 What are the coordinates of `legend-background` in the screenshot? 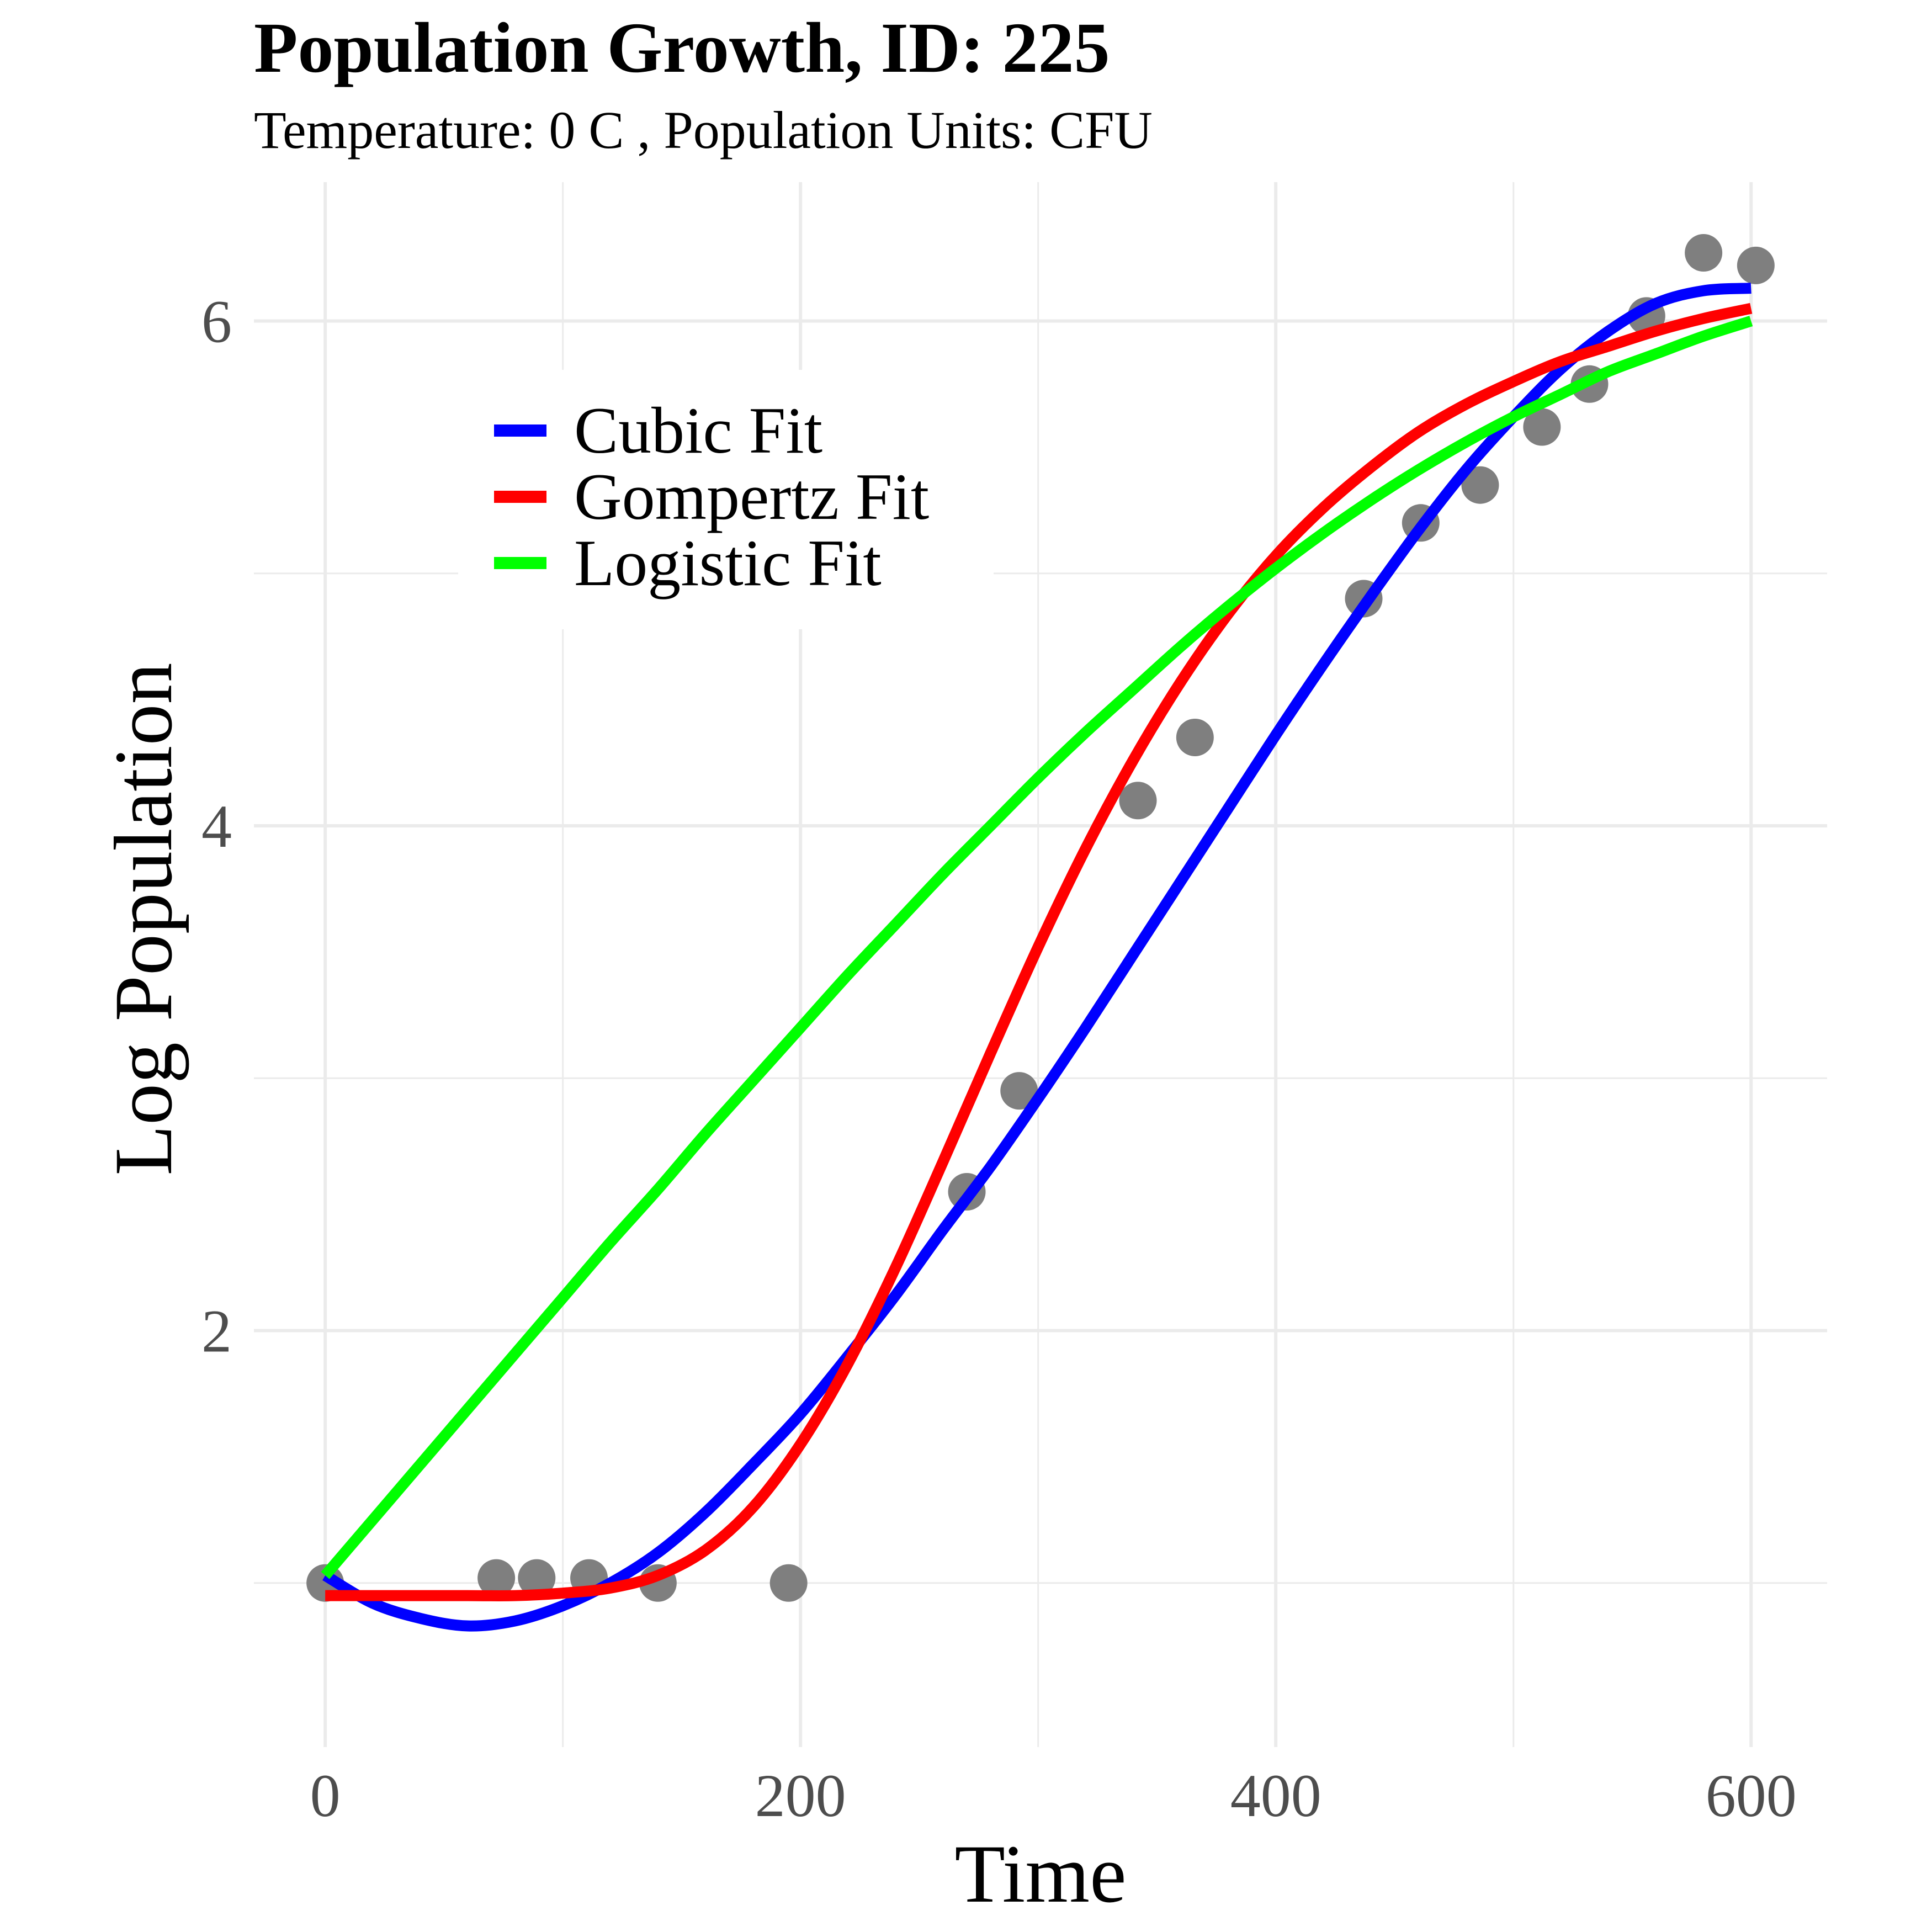 It's located at (726, 500).